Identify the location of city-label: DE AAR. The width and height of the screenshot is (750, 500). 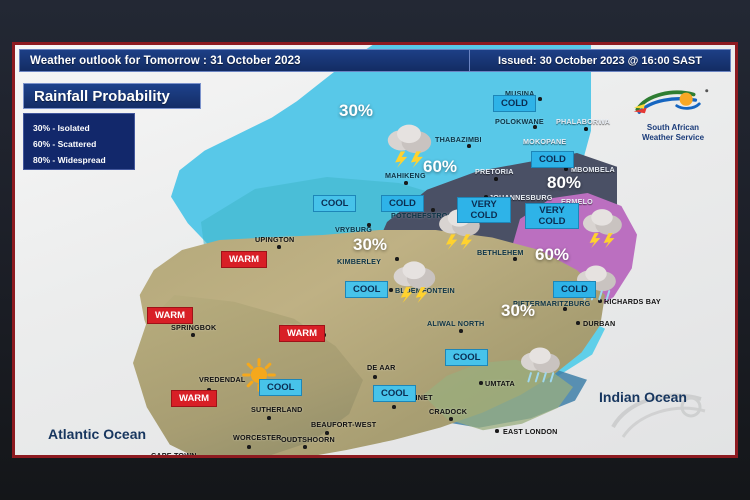
(381, 367).